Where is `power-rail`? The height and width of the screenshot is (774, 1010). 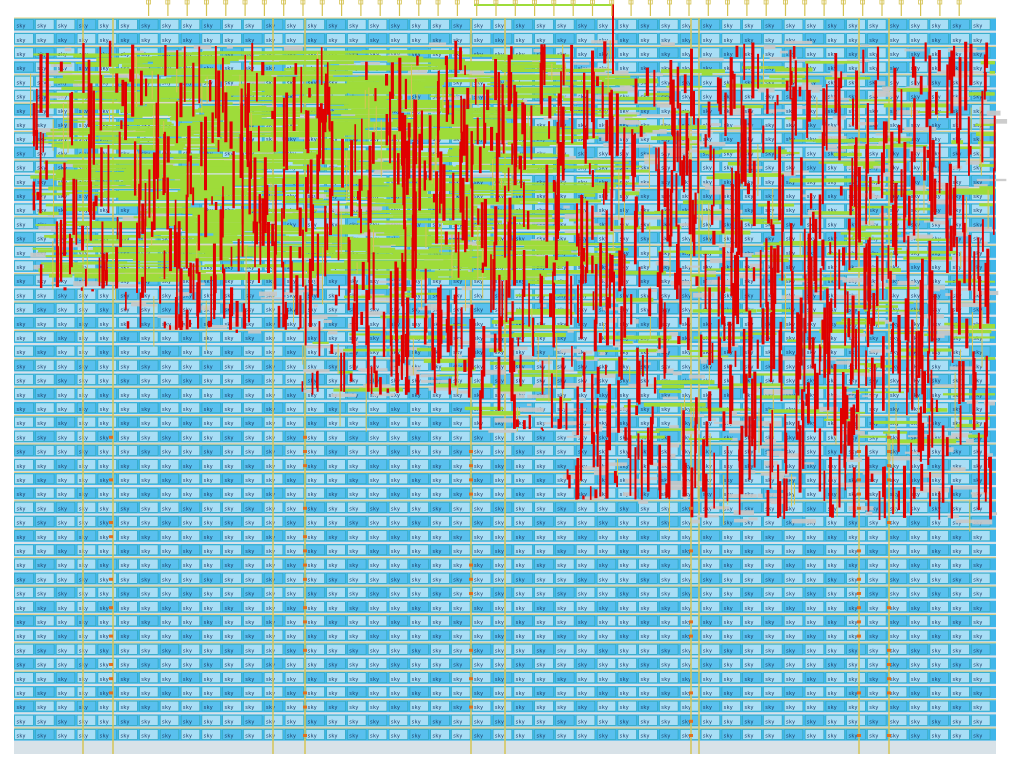 power-rail is located at coordinates (505, 416).